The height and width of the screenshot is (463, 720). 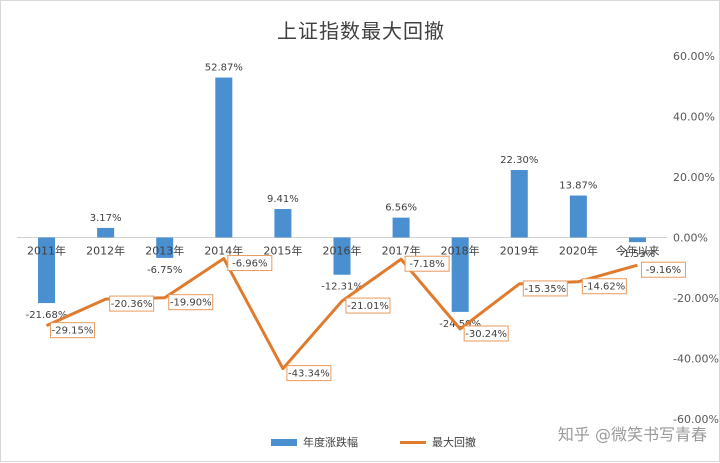 I want to click on line-value-label: -15.35%, so click(x=545, y=289).